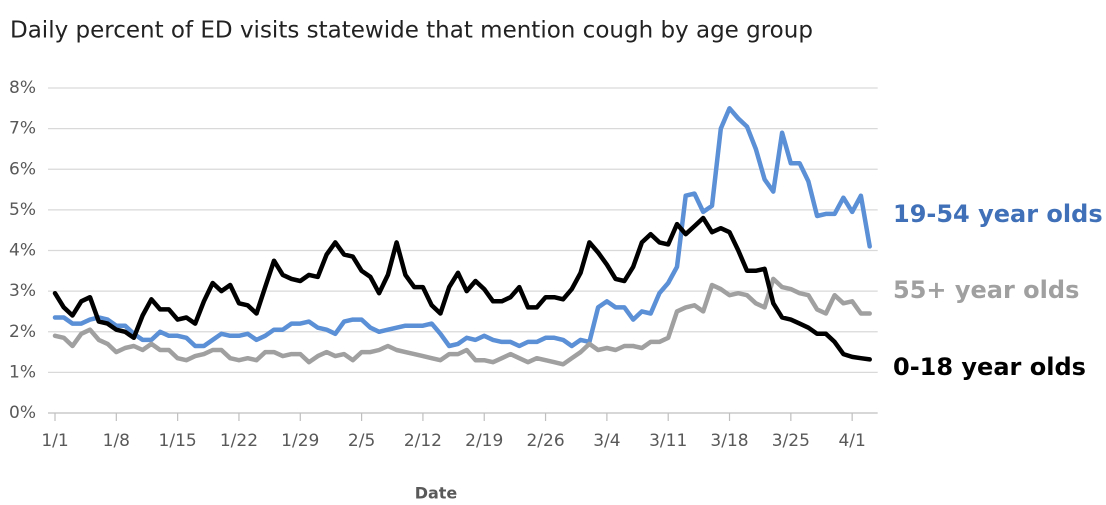 This screenshot has width=1106, height=505. Describe the element at coordinates (361, 441) in the screenshot. I see `x-tick-label: 2/5` at that location.